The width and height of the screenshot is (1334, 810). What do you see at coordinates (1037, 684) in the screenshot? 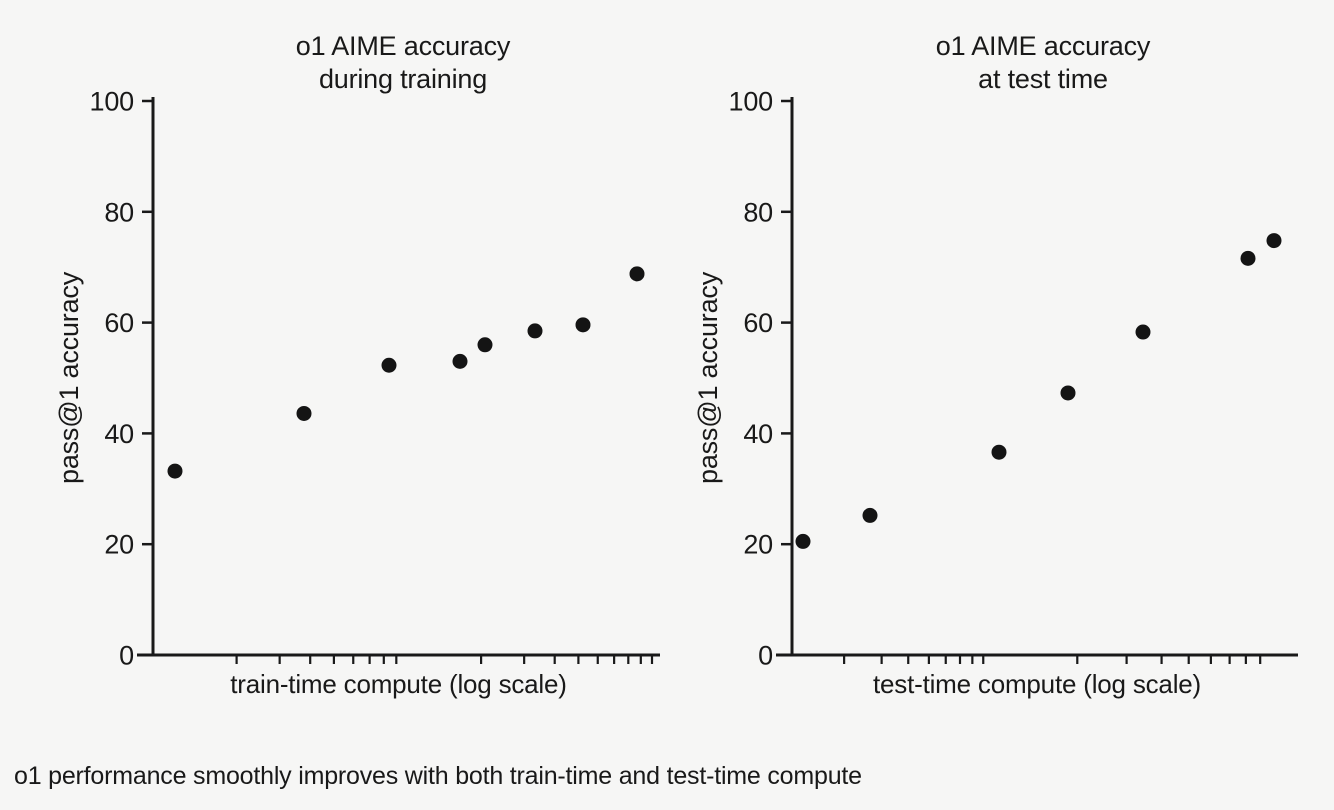
I see `x-axis-label: test-time compute (log scale)` at bounding box center [1037, 684].